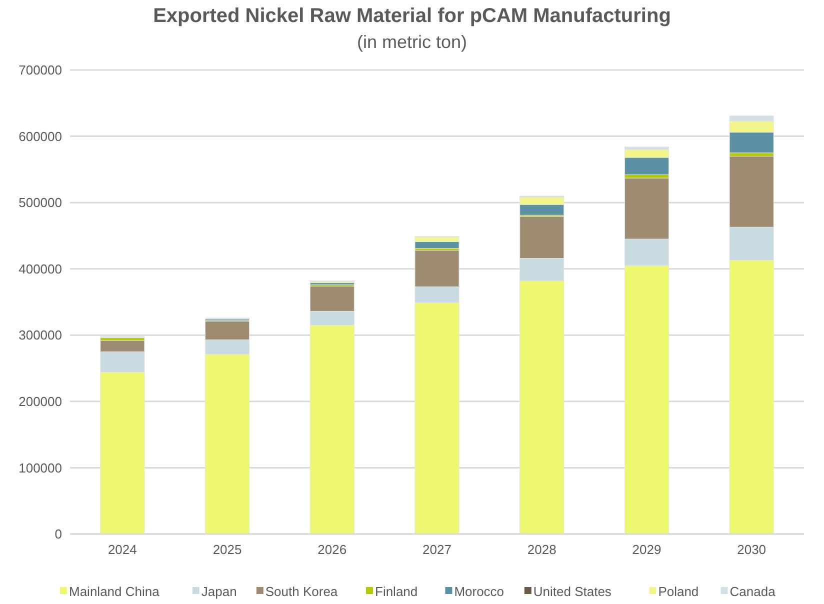 The height and width of the screenshot is (604, 824). What do you see at coordinates (122, 549) in the screenshot?
I see `x-tick-label: 2024` at bounding box center [122, 549].